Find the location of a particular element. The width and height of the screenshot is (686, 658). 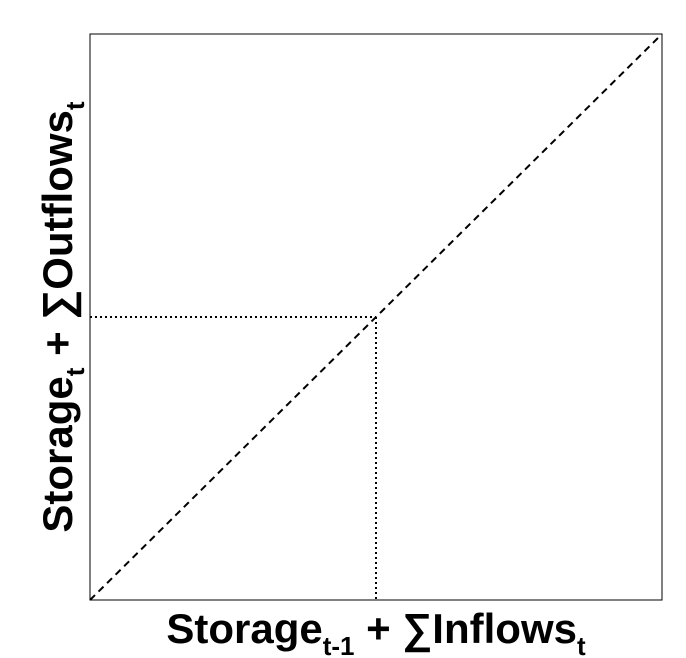

y-axis-label: Storaget + ∑Outflowst is located at coordinates (62, 317).